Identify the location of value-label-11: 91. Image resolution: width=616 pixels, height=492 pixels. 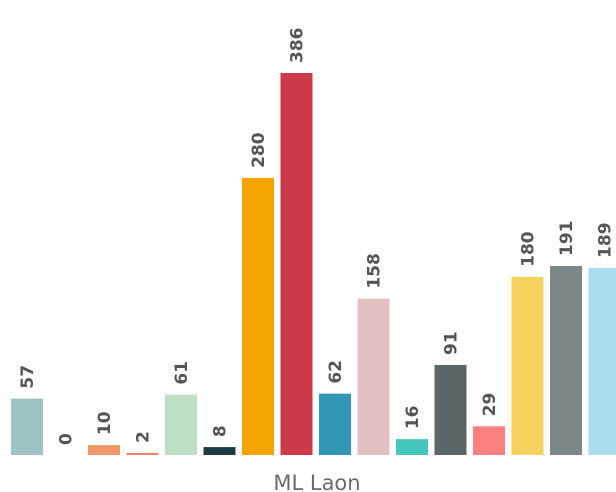
(452, 343).